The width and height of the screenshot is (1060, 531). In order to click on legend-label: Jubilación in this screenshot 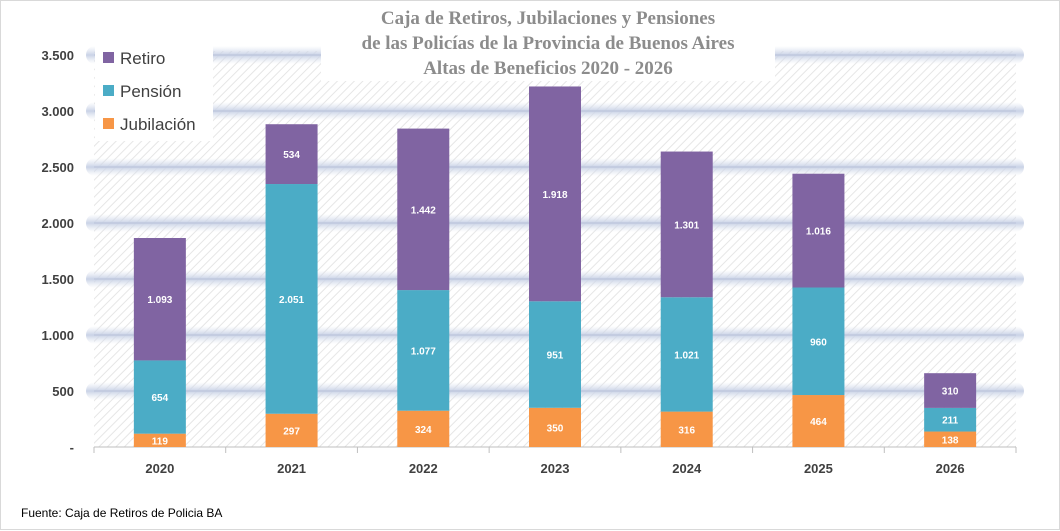, I will do `click(158, 124)`.